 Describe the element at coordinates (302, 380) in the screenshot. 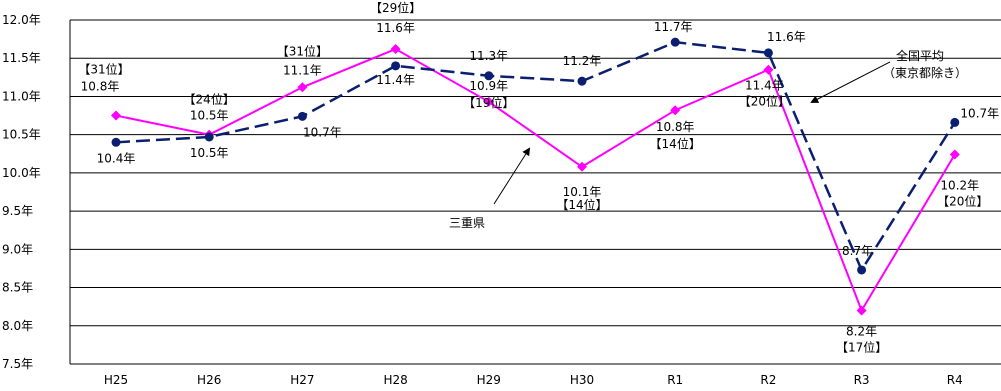

I see `x-tick-label: H27` at that location.